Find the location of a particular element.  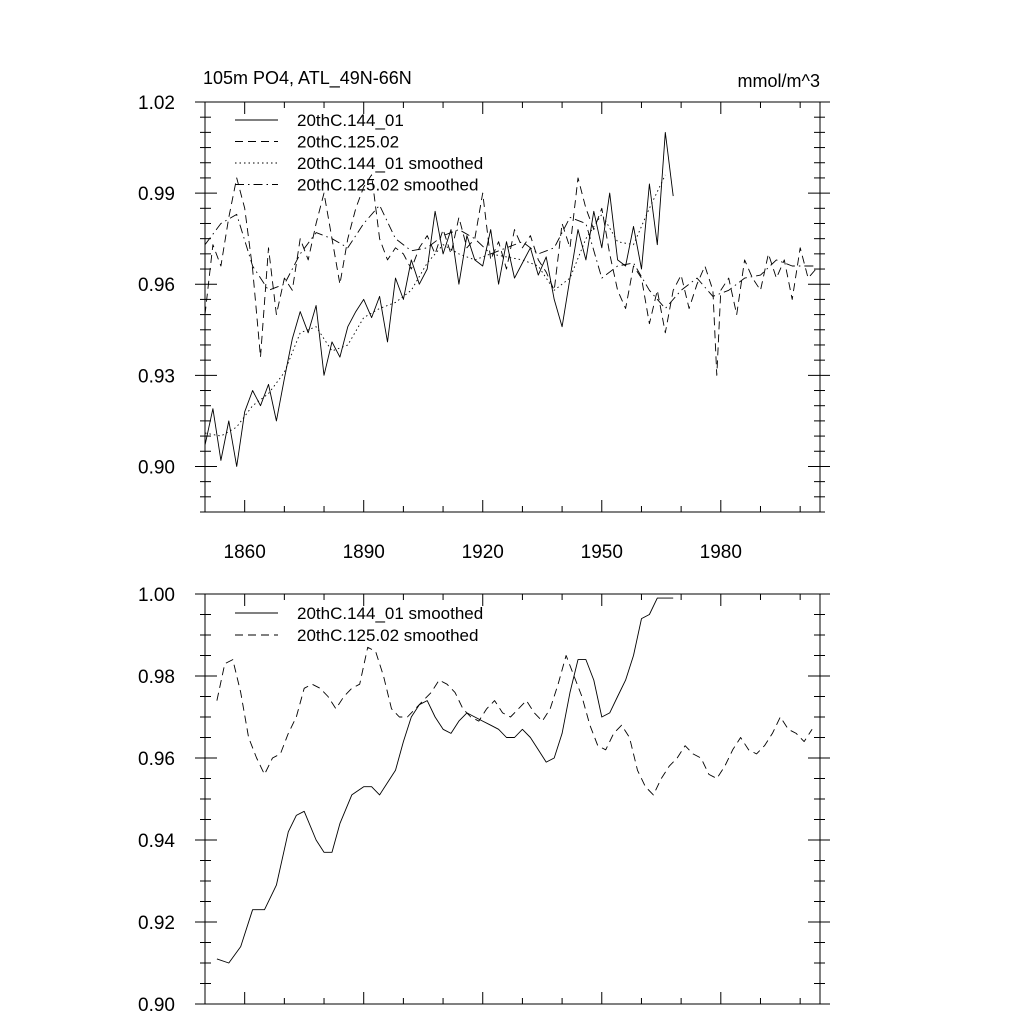

series-line-20thC-144-01-smoothed is located at coordinates (435, 305).